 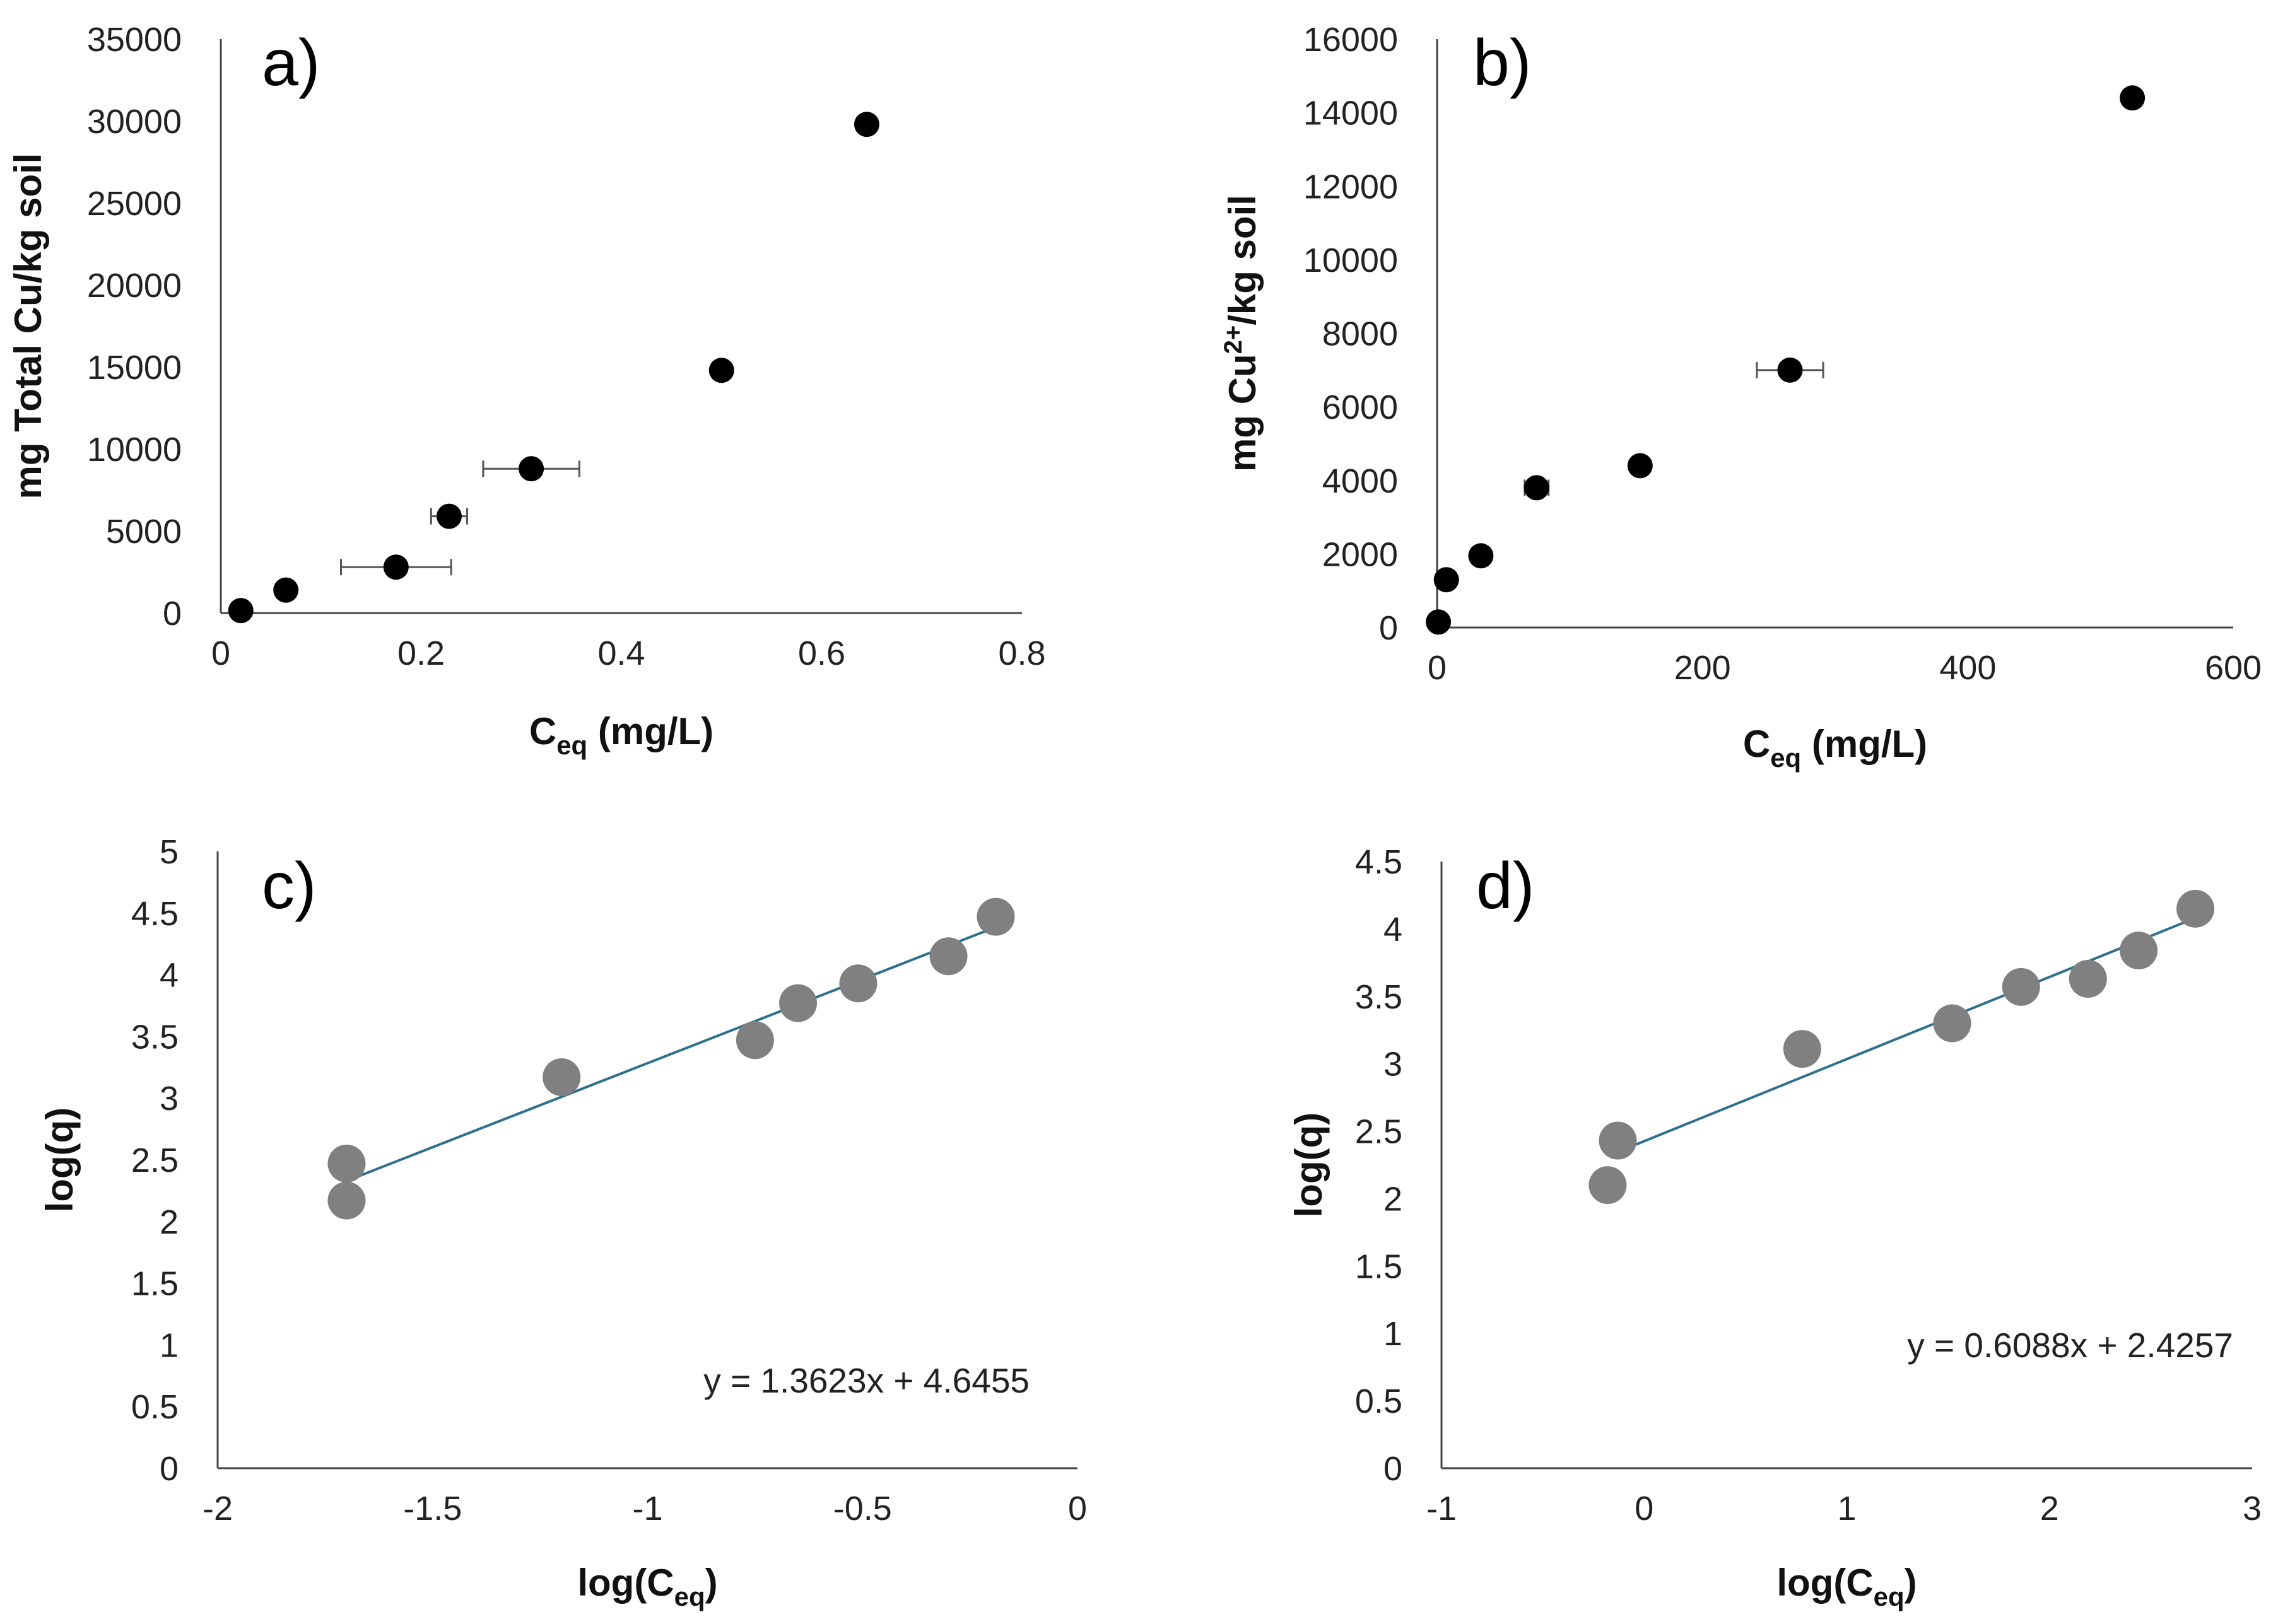 I want to click on y-axis-label: mg Cu2+/kg soil, so click(x=1241, y=334).